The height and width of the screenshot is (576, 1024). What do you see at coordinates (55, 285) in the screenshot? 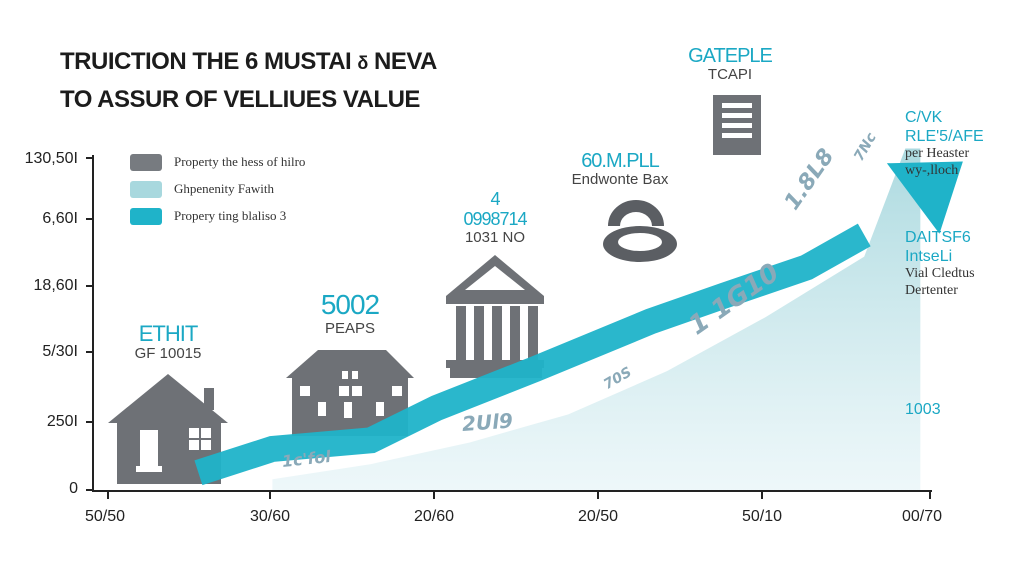
I see `y-tick-label: 18,60I` at bounding box center [55, 285].